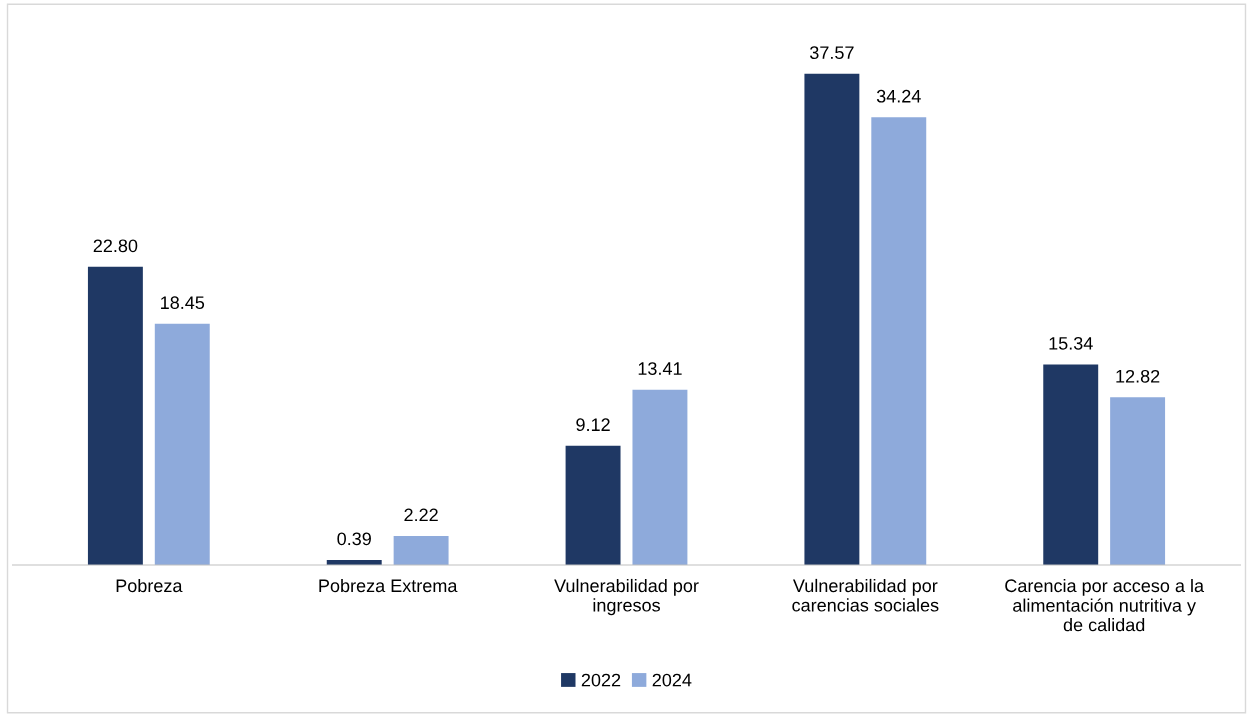  What do you see at coordinates (183, 303) in the screenshot?
I see `data-label: 18.45` at bounding box center [183, 303].